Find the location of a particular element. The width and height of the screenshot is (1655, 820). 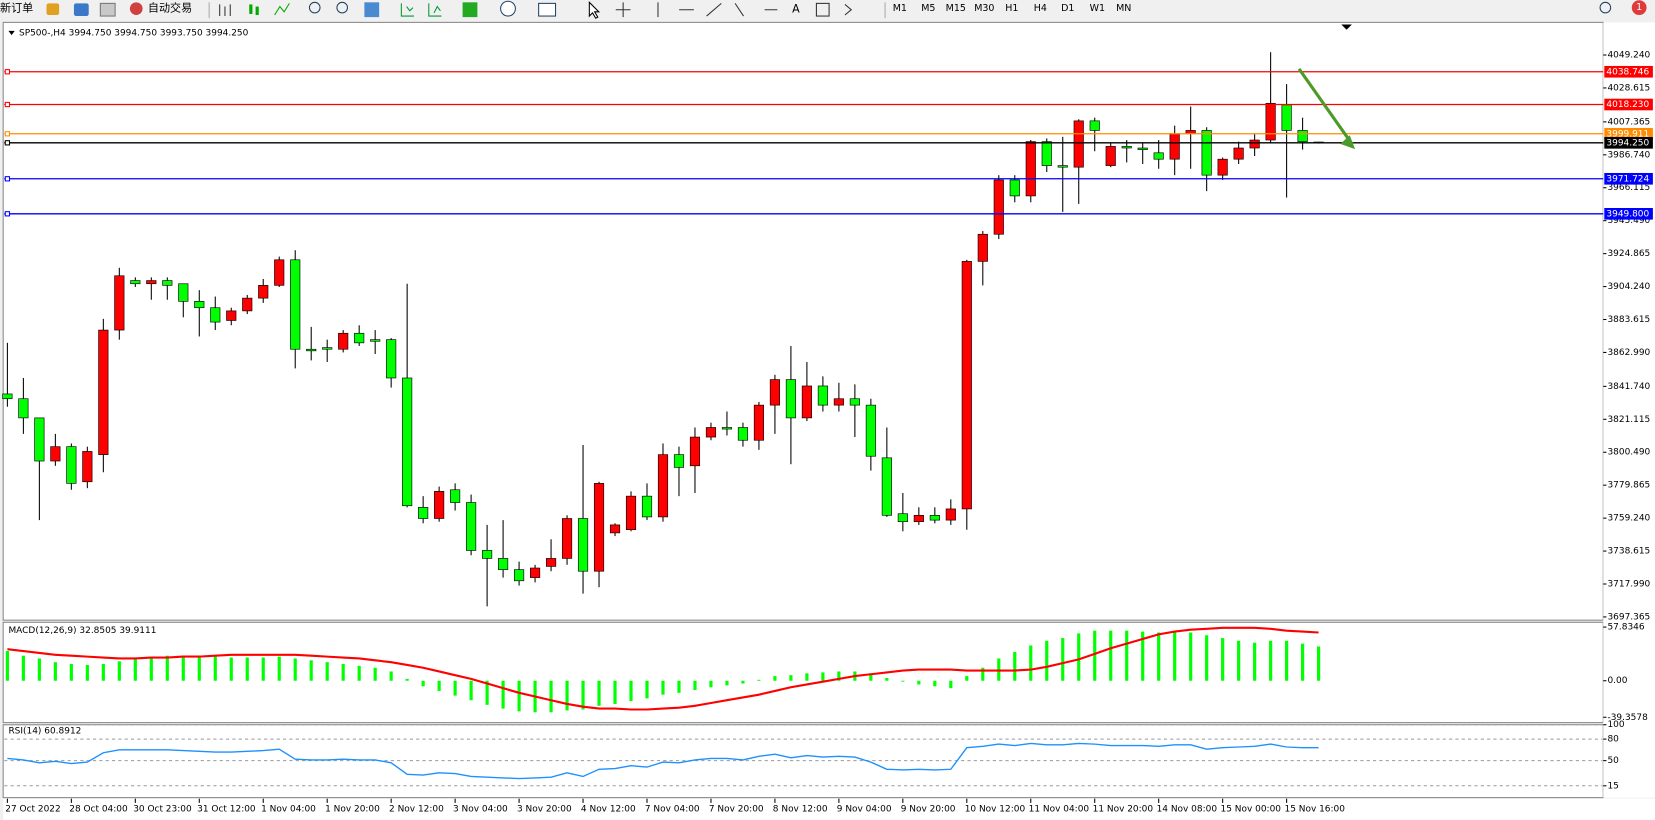

toolbar-bg is located at coordinates (827, 10).